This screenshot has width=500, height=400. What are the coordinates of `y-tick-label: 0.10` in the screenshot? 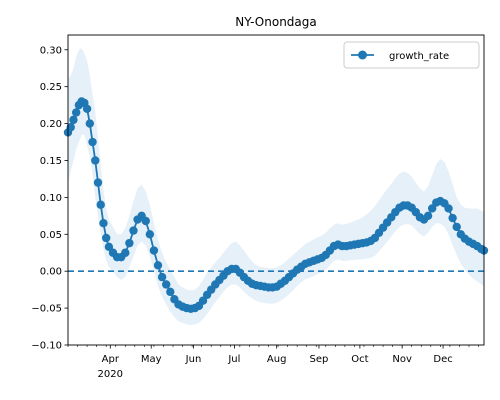 It's located at (51, 198).